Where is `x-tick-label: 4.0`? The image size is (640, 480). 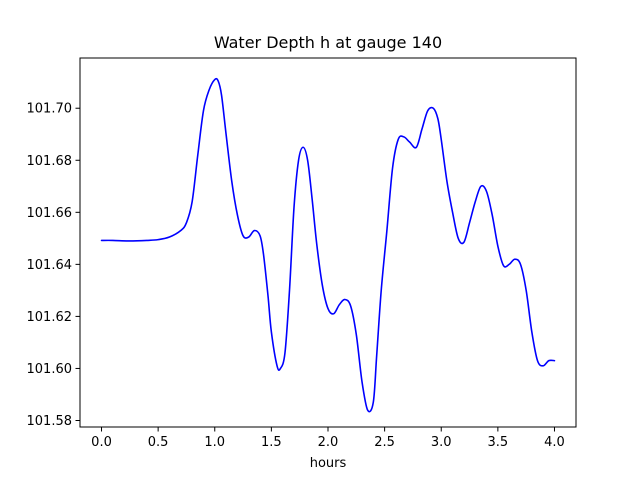
x-tick-label: 4.0 is located at coordinates (554, 442).